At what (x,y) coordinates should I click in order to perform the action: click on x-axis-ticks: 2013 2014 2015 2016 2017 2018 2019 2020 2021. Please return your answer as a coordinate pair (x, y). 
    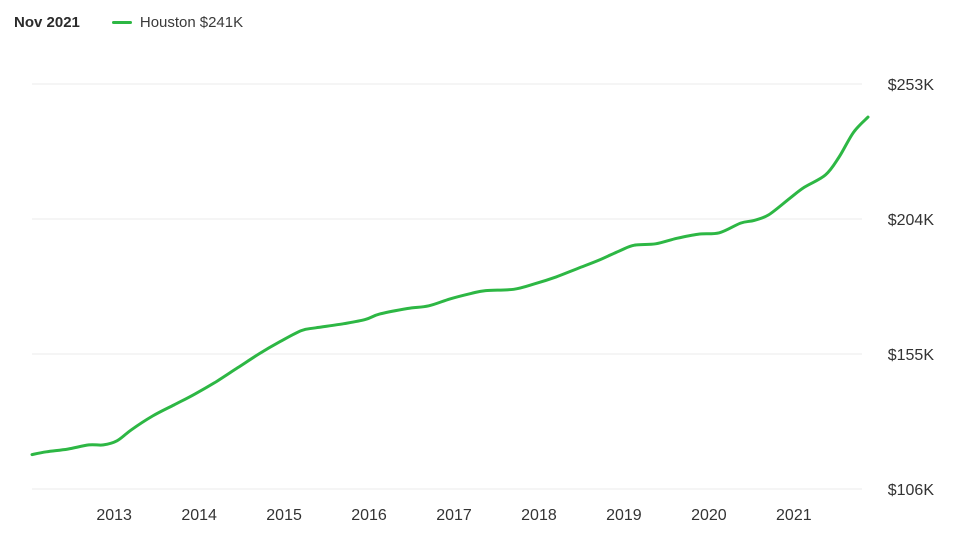
    Looking at the image, I should click on (453, 515).